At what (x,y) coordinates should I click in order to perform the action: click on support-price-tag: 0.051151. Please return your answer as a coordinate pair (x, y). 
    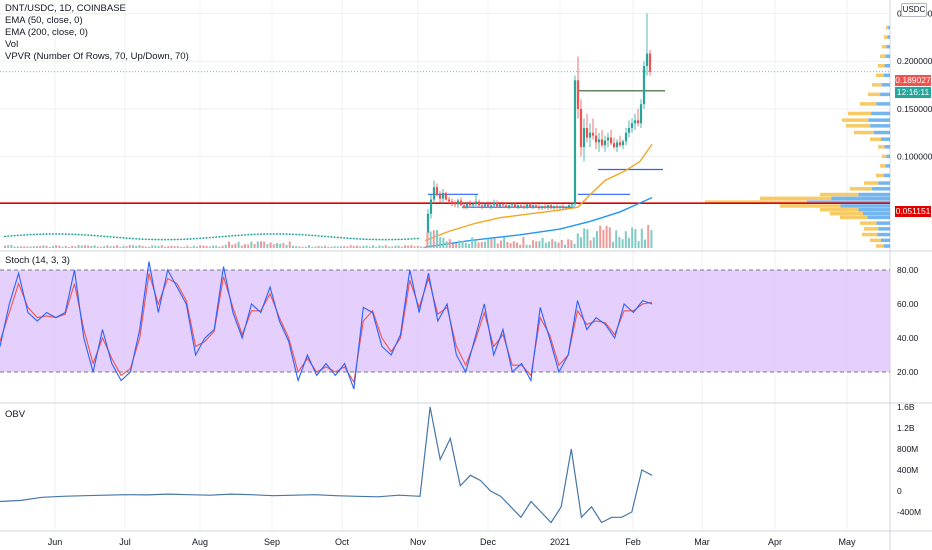
    Looking at the image, I should click on (913, 211).